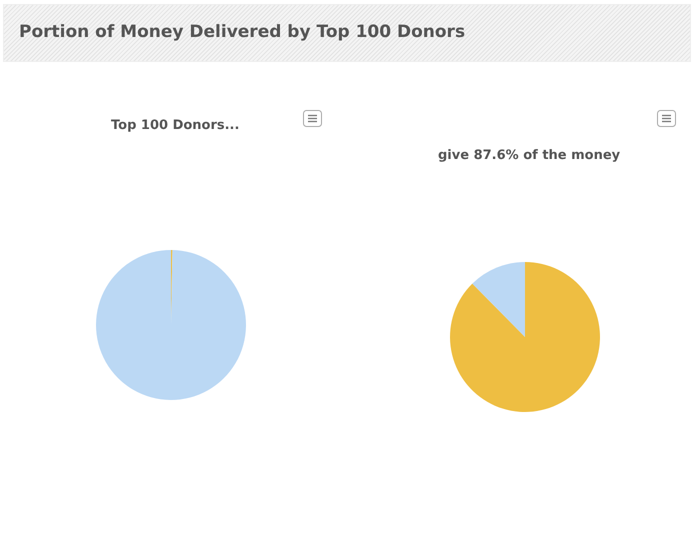 The width and height of the screenshot is (696, 558). Describe the element at coordinates (242, 32) in the screenshot. I see `chart-title: Portion of Money Delivered by Top 100 Donors` at that location.